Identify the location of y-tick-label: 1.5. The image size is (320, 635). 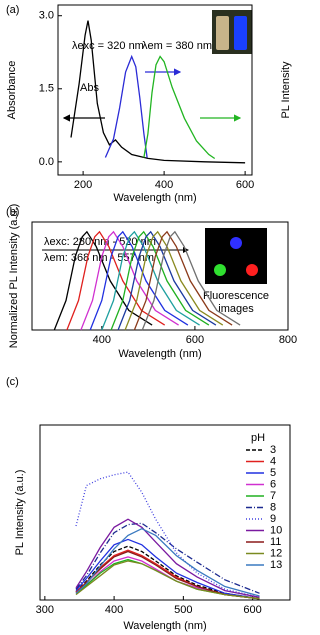
(46, 89).